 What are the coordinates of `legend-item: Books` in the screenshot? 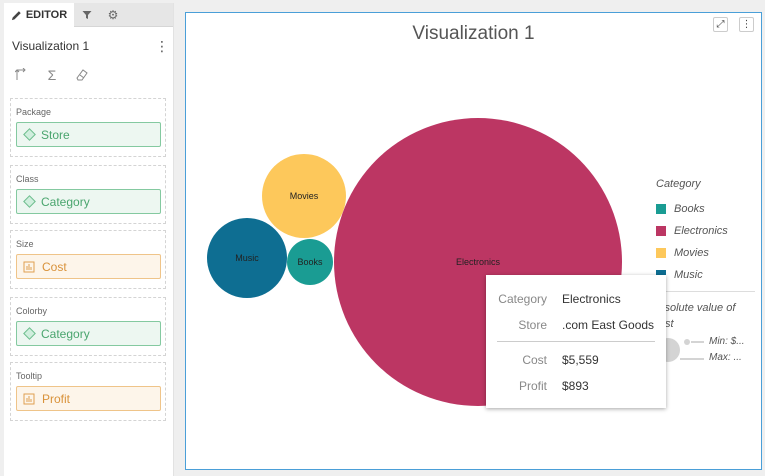 It's located at (710, 209).